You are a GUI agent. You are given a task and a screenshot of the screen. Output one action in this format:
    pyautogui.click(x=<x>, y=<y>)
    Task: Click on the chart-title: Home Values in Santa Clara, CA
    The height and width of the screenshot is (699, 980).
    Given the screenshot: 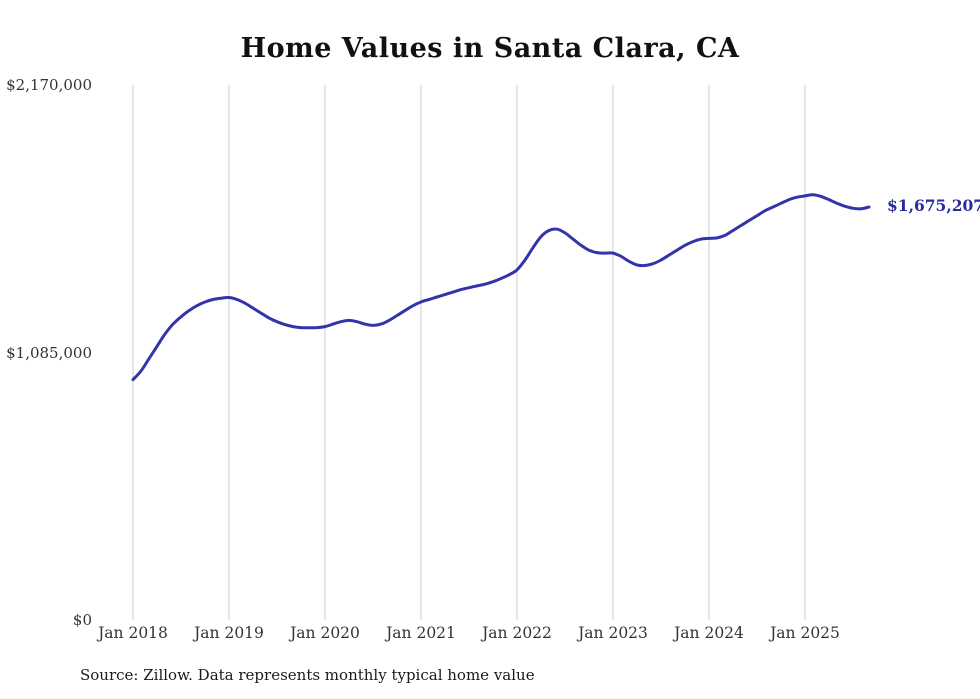 What is the action you would take?
    pyautogui.click(x=490, y=48)
    